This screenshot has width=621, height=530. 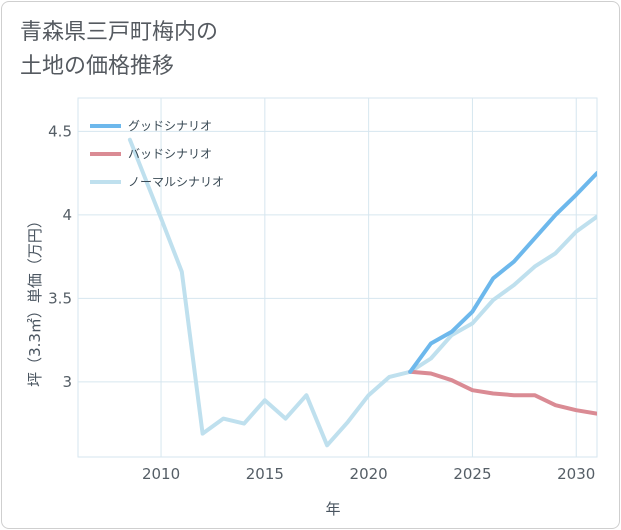 I want to click on y-axis-label: 坪（3.3㎡）単価（万円）, so click(x=35, y=300).